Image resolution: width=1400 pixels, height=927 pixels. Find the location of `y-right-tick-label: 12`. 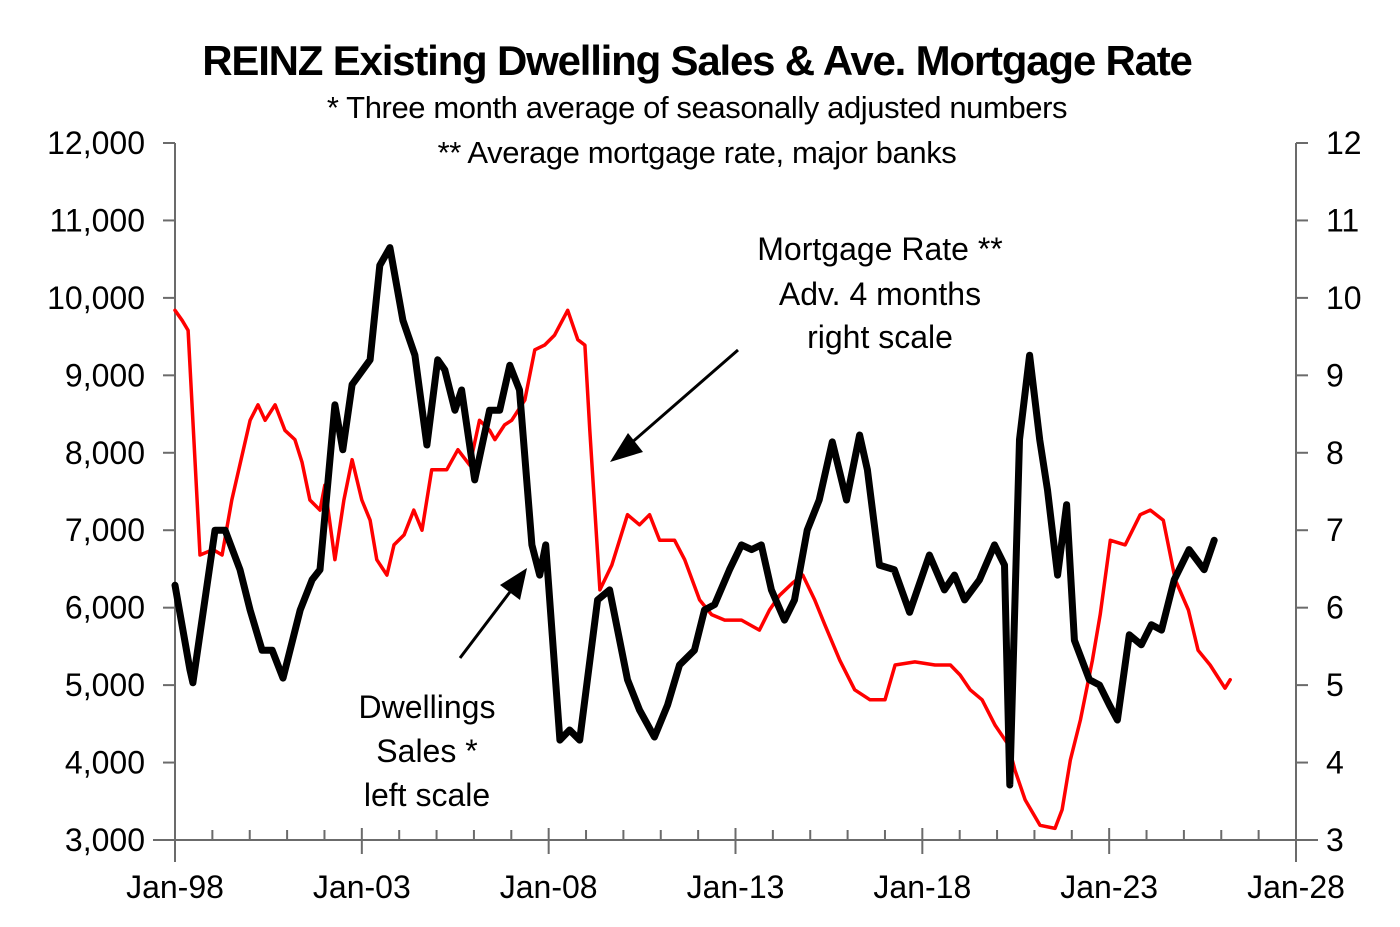

y-right-tick-label: 12 is located at coordinates (1344, 143).